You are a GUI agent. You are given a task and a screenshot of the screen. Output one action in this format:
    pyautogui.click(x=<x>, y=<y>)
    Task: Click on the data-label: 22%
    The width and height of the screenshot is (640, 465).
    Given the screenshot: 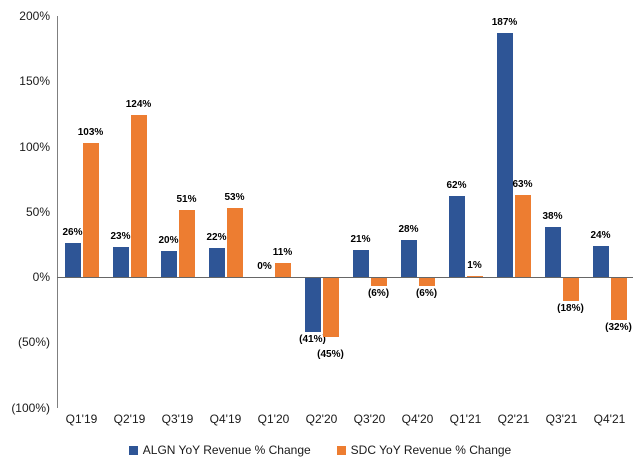 What is the action you would take?
    pyautogui.click(x=216, y=238)
    